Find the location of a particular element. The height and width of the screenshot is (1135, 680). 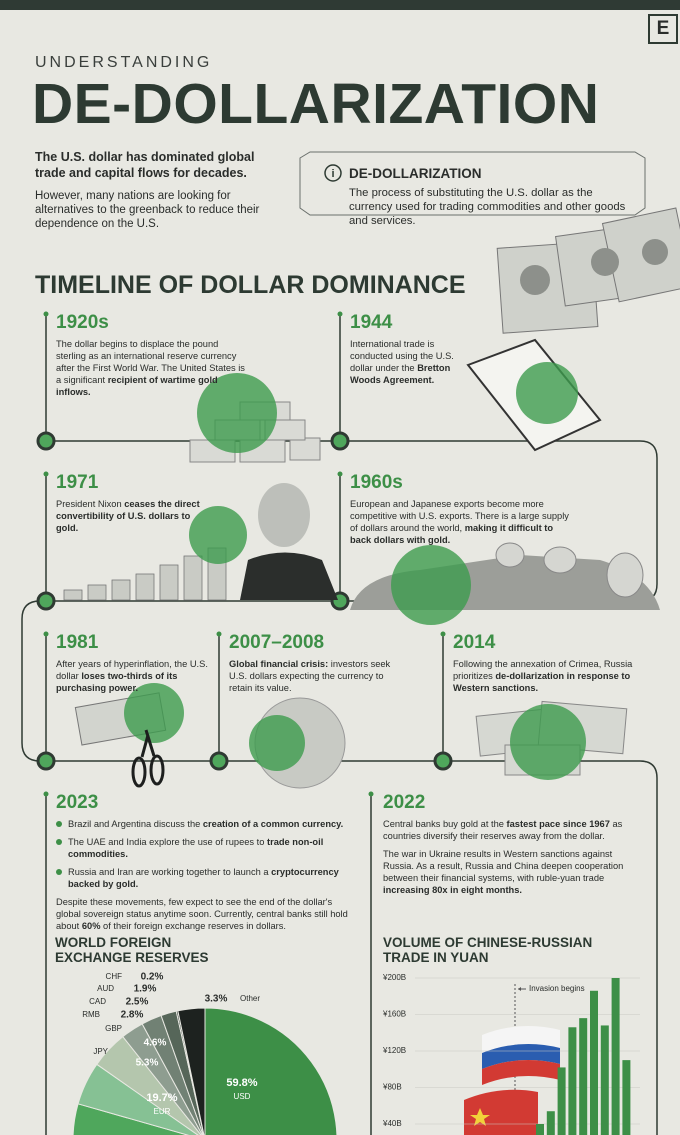

event-year: 2022 is located at coordinates (404, 802).